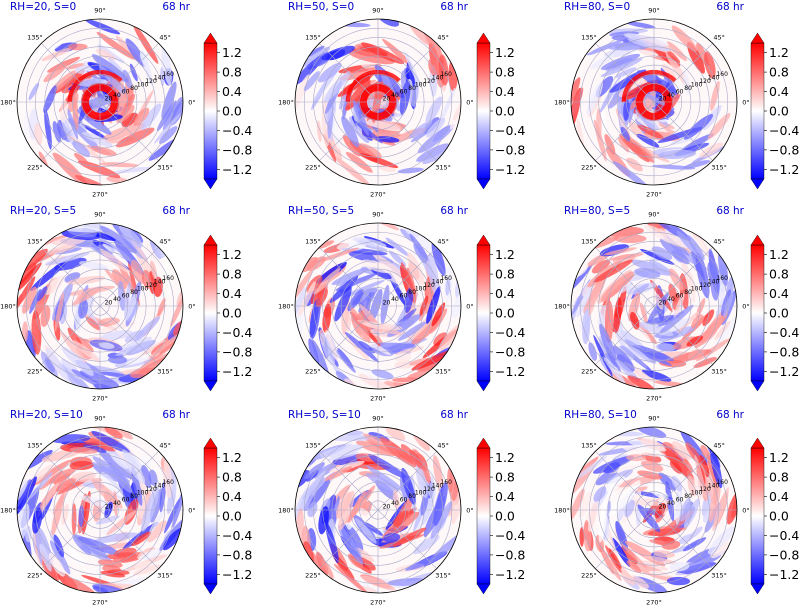 This screenshot has height=612, width=799. What do you see at coordinates (697, 84) in the screenshot?
I see `radial-tick-label: 100` at bounding box center [697, 84].